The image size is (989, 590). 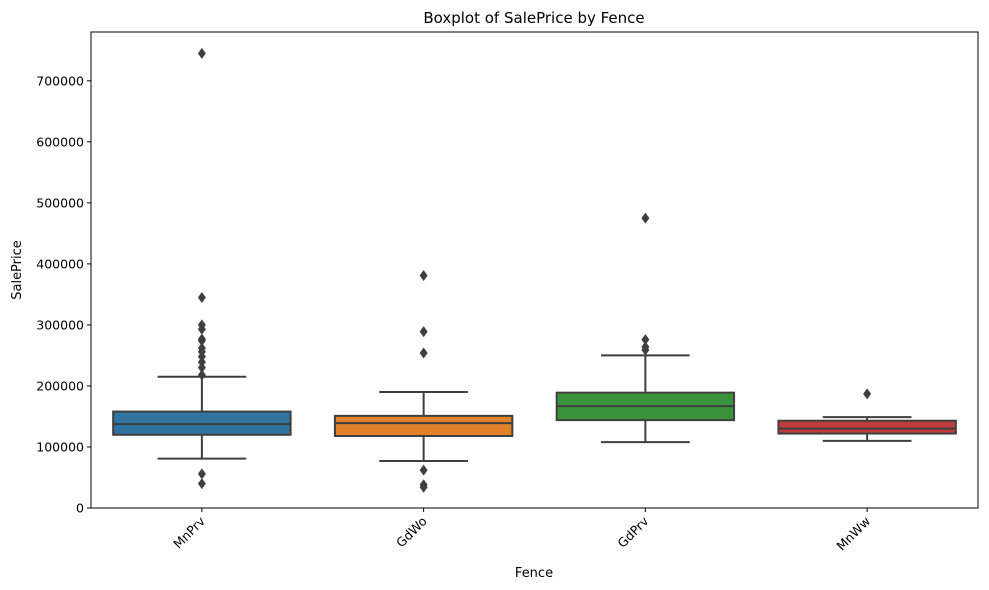 What do you see at coordinates (645, 328) in the screenshot?
I see `box-group-gdprv` at bounding box center [645, 328].